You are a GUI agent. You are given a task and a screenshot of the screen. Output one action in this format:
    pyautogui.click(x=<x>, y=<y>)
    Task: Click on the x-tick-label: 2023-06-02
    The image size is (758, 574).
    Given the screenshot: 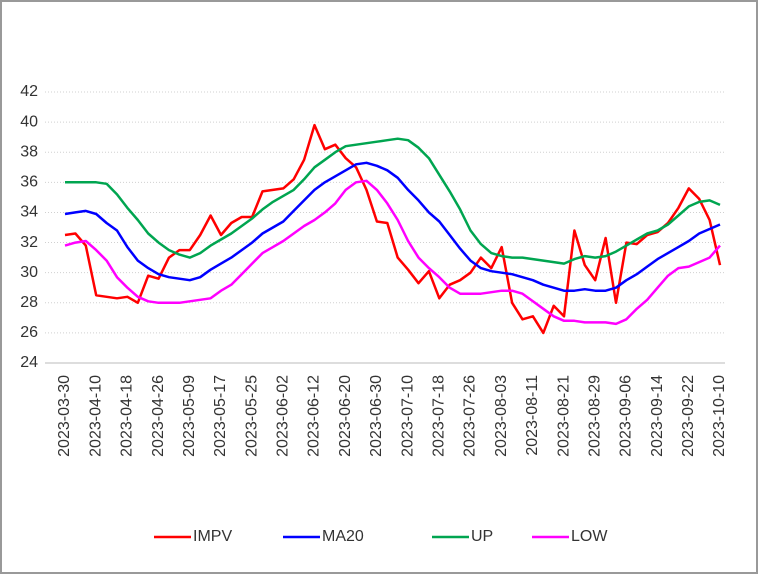 What is the action you would take?
    pyautogui.click(x=283, y=416)
    